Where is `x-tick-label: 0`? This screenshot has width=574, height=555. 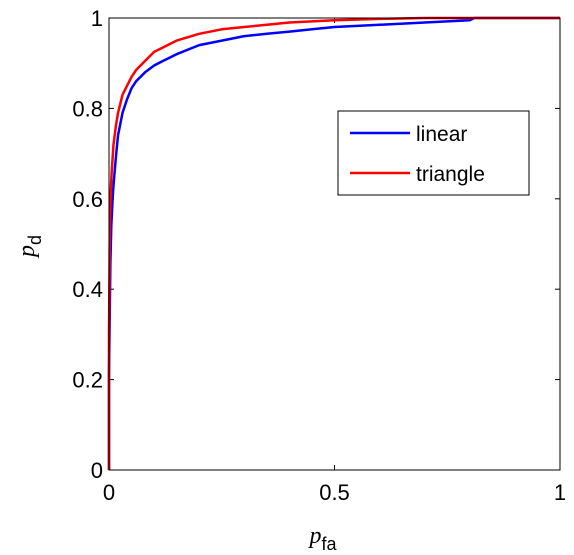
x-tick-label: 0 is located at coordinates (109, 492).